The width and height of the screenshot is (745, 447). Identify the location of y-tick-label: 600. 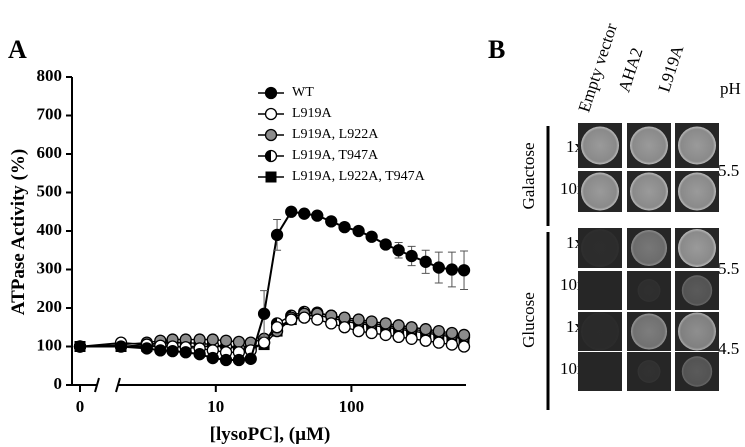
(50, 152).